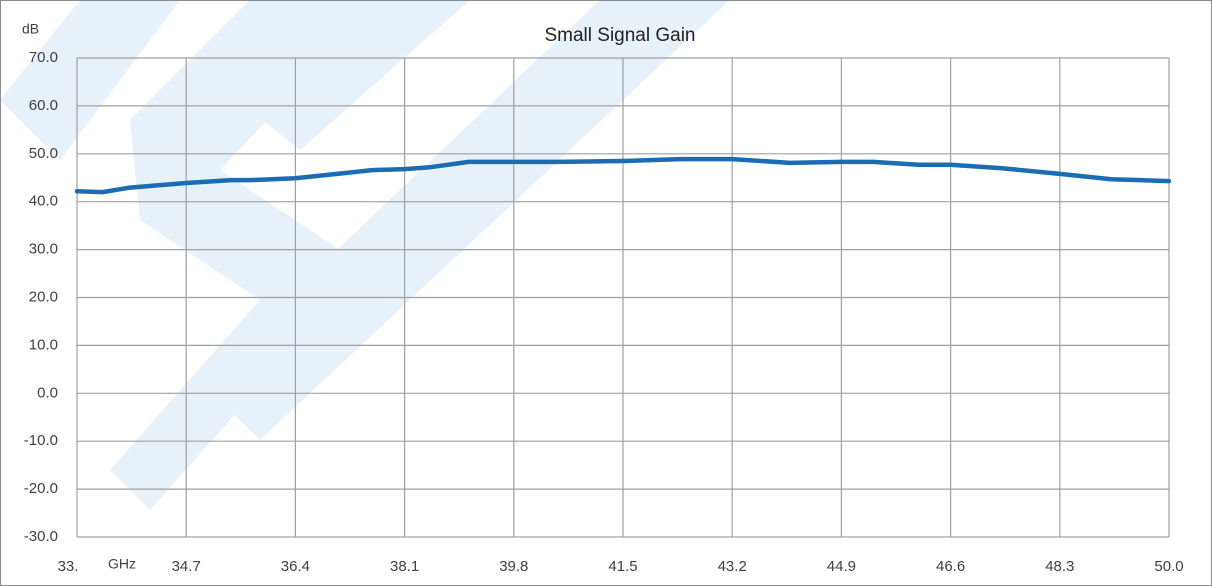 The height and width of the screenshot is (586, 1212). Describe the element at coordinates (43, 105) in the screenshot. I see `y-tick-label: 60.0` at that location.